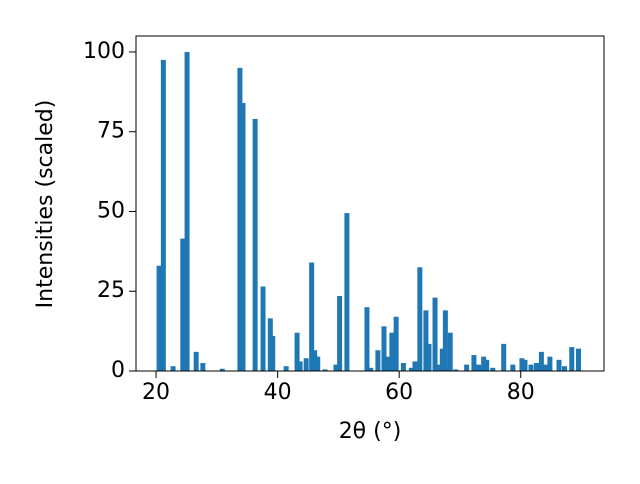 Image resolution: width=640 pixels, height=484 pixels. I want to click on x-axis-label: 2θ (°), so click(370, 431).